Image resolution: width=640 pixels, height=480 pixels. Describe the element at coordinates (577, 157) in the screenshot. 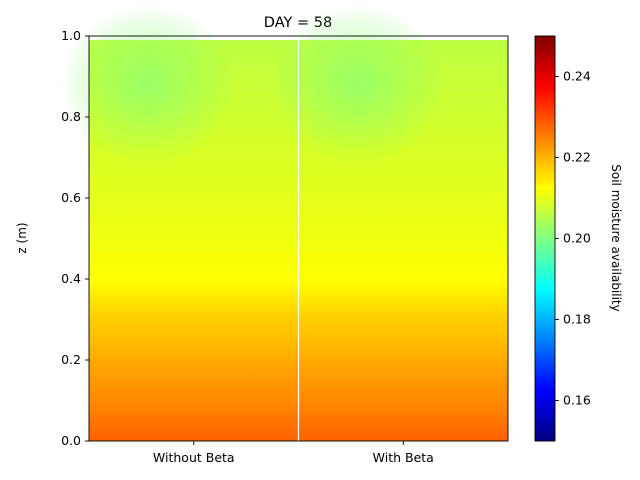

I see `colorbar-tick-label: 0.22` at that location.